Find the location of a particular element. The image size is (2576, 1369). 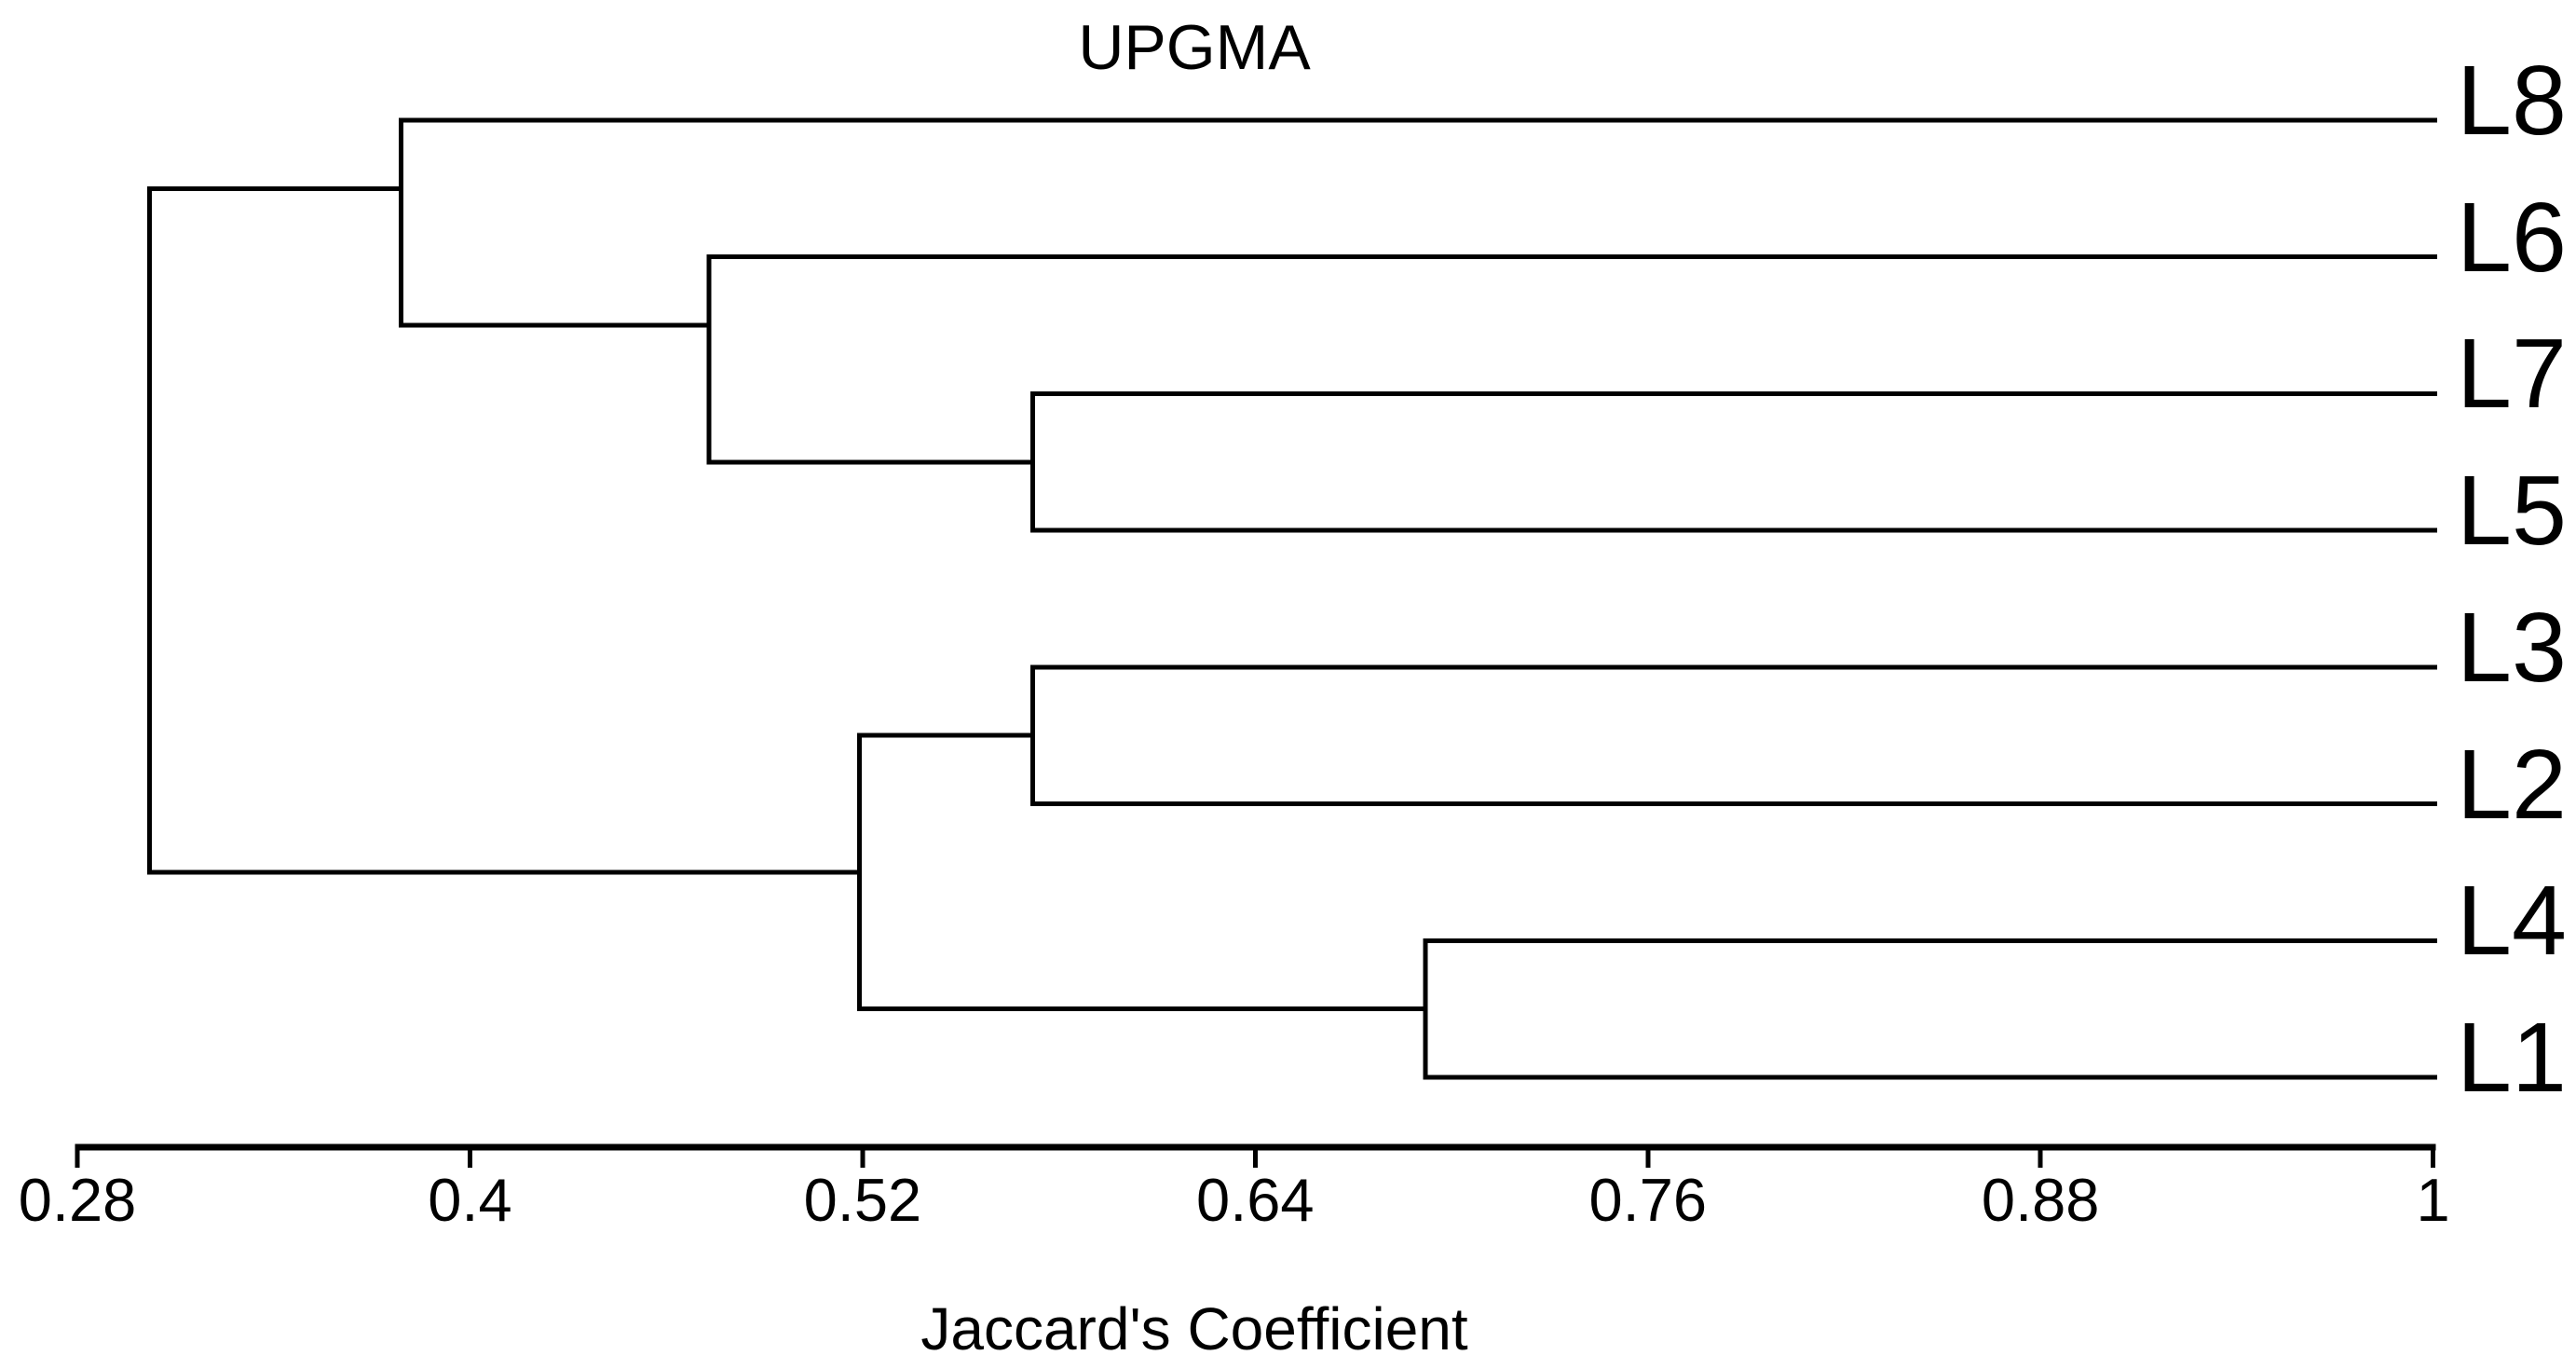

leaf-label-L2: L2 is located at coordinates (2512, 784).